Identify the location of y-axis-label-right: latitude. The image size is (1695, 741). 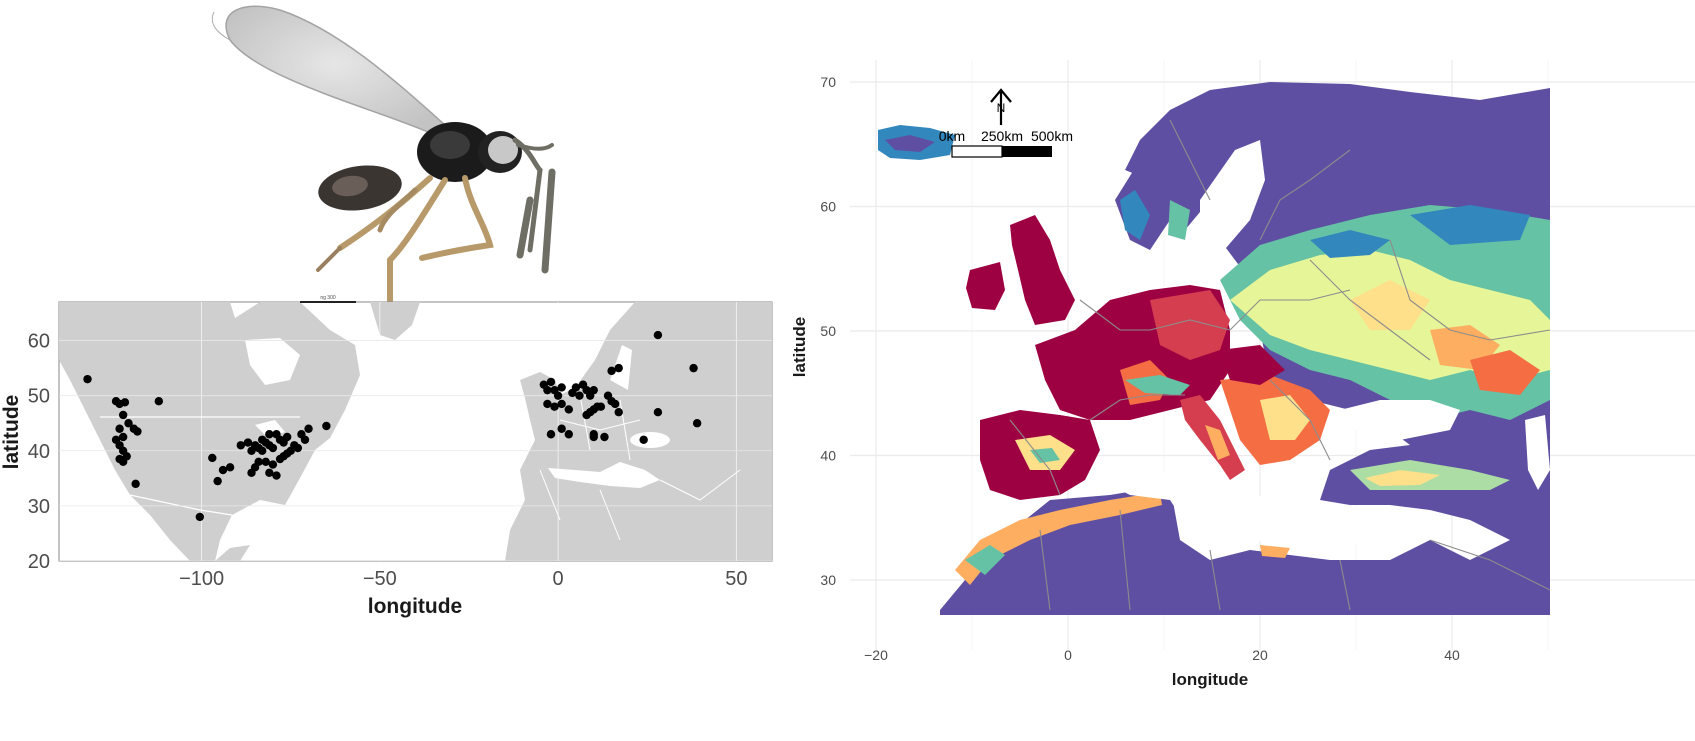
(799, 347).